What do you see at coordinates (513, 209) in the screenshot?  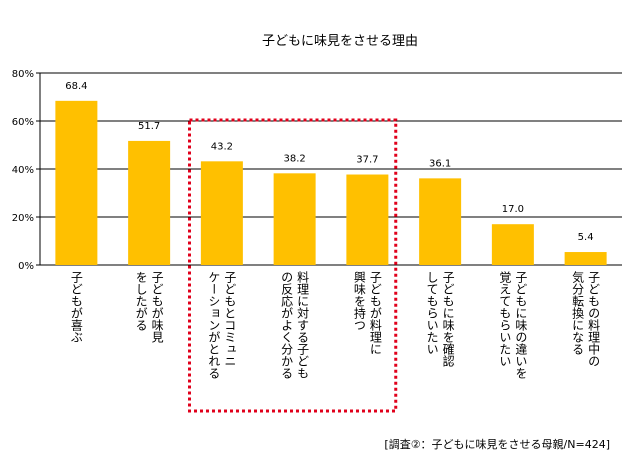 I see `value-label: 17.0` at bounding box center [513, 209].